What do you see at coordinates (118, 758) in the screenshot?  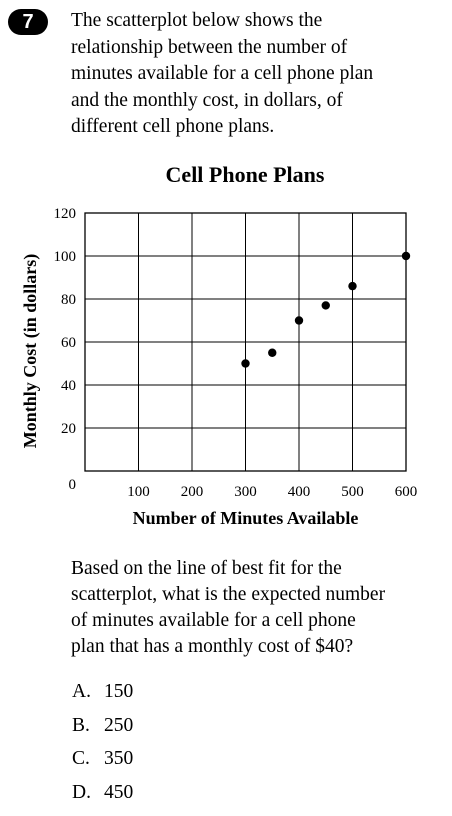 I see `choice-value: 350` at bounding box center [118, 758].